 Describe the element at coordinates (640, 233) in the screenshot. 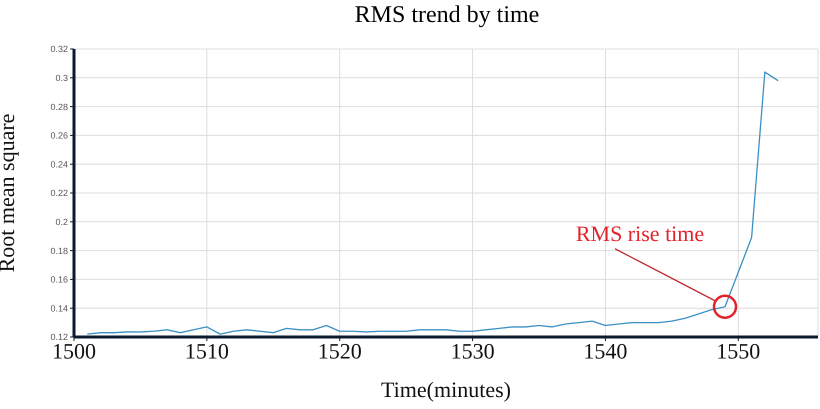

I see `annotation: RMS rise time` at that location.